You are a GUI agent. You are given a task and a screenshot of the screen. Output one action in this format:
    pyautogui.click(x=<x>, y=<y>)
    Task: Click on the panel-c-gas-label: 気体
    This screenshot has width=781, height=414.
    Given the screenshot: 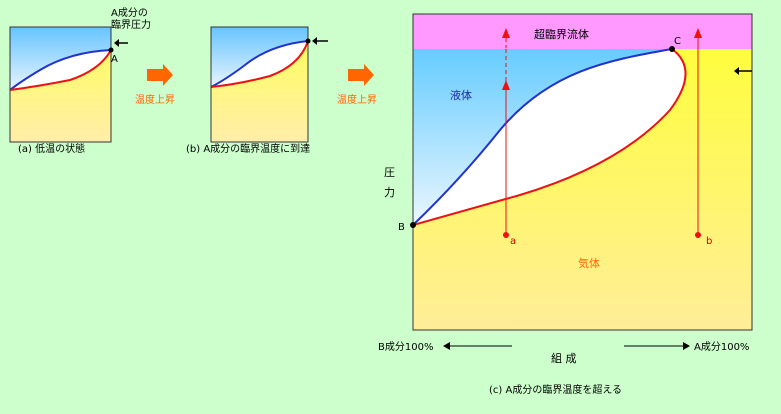 What is the action you would take?
    pyautogui.click(x=589, y=263)
    